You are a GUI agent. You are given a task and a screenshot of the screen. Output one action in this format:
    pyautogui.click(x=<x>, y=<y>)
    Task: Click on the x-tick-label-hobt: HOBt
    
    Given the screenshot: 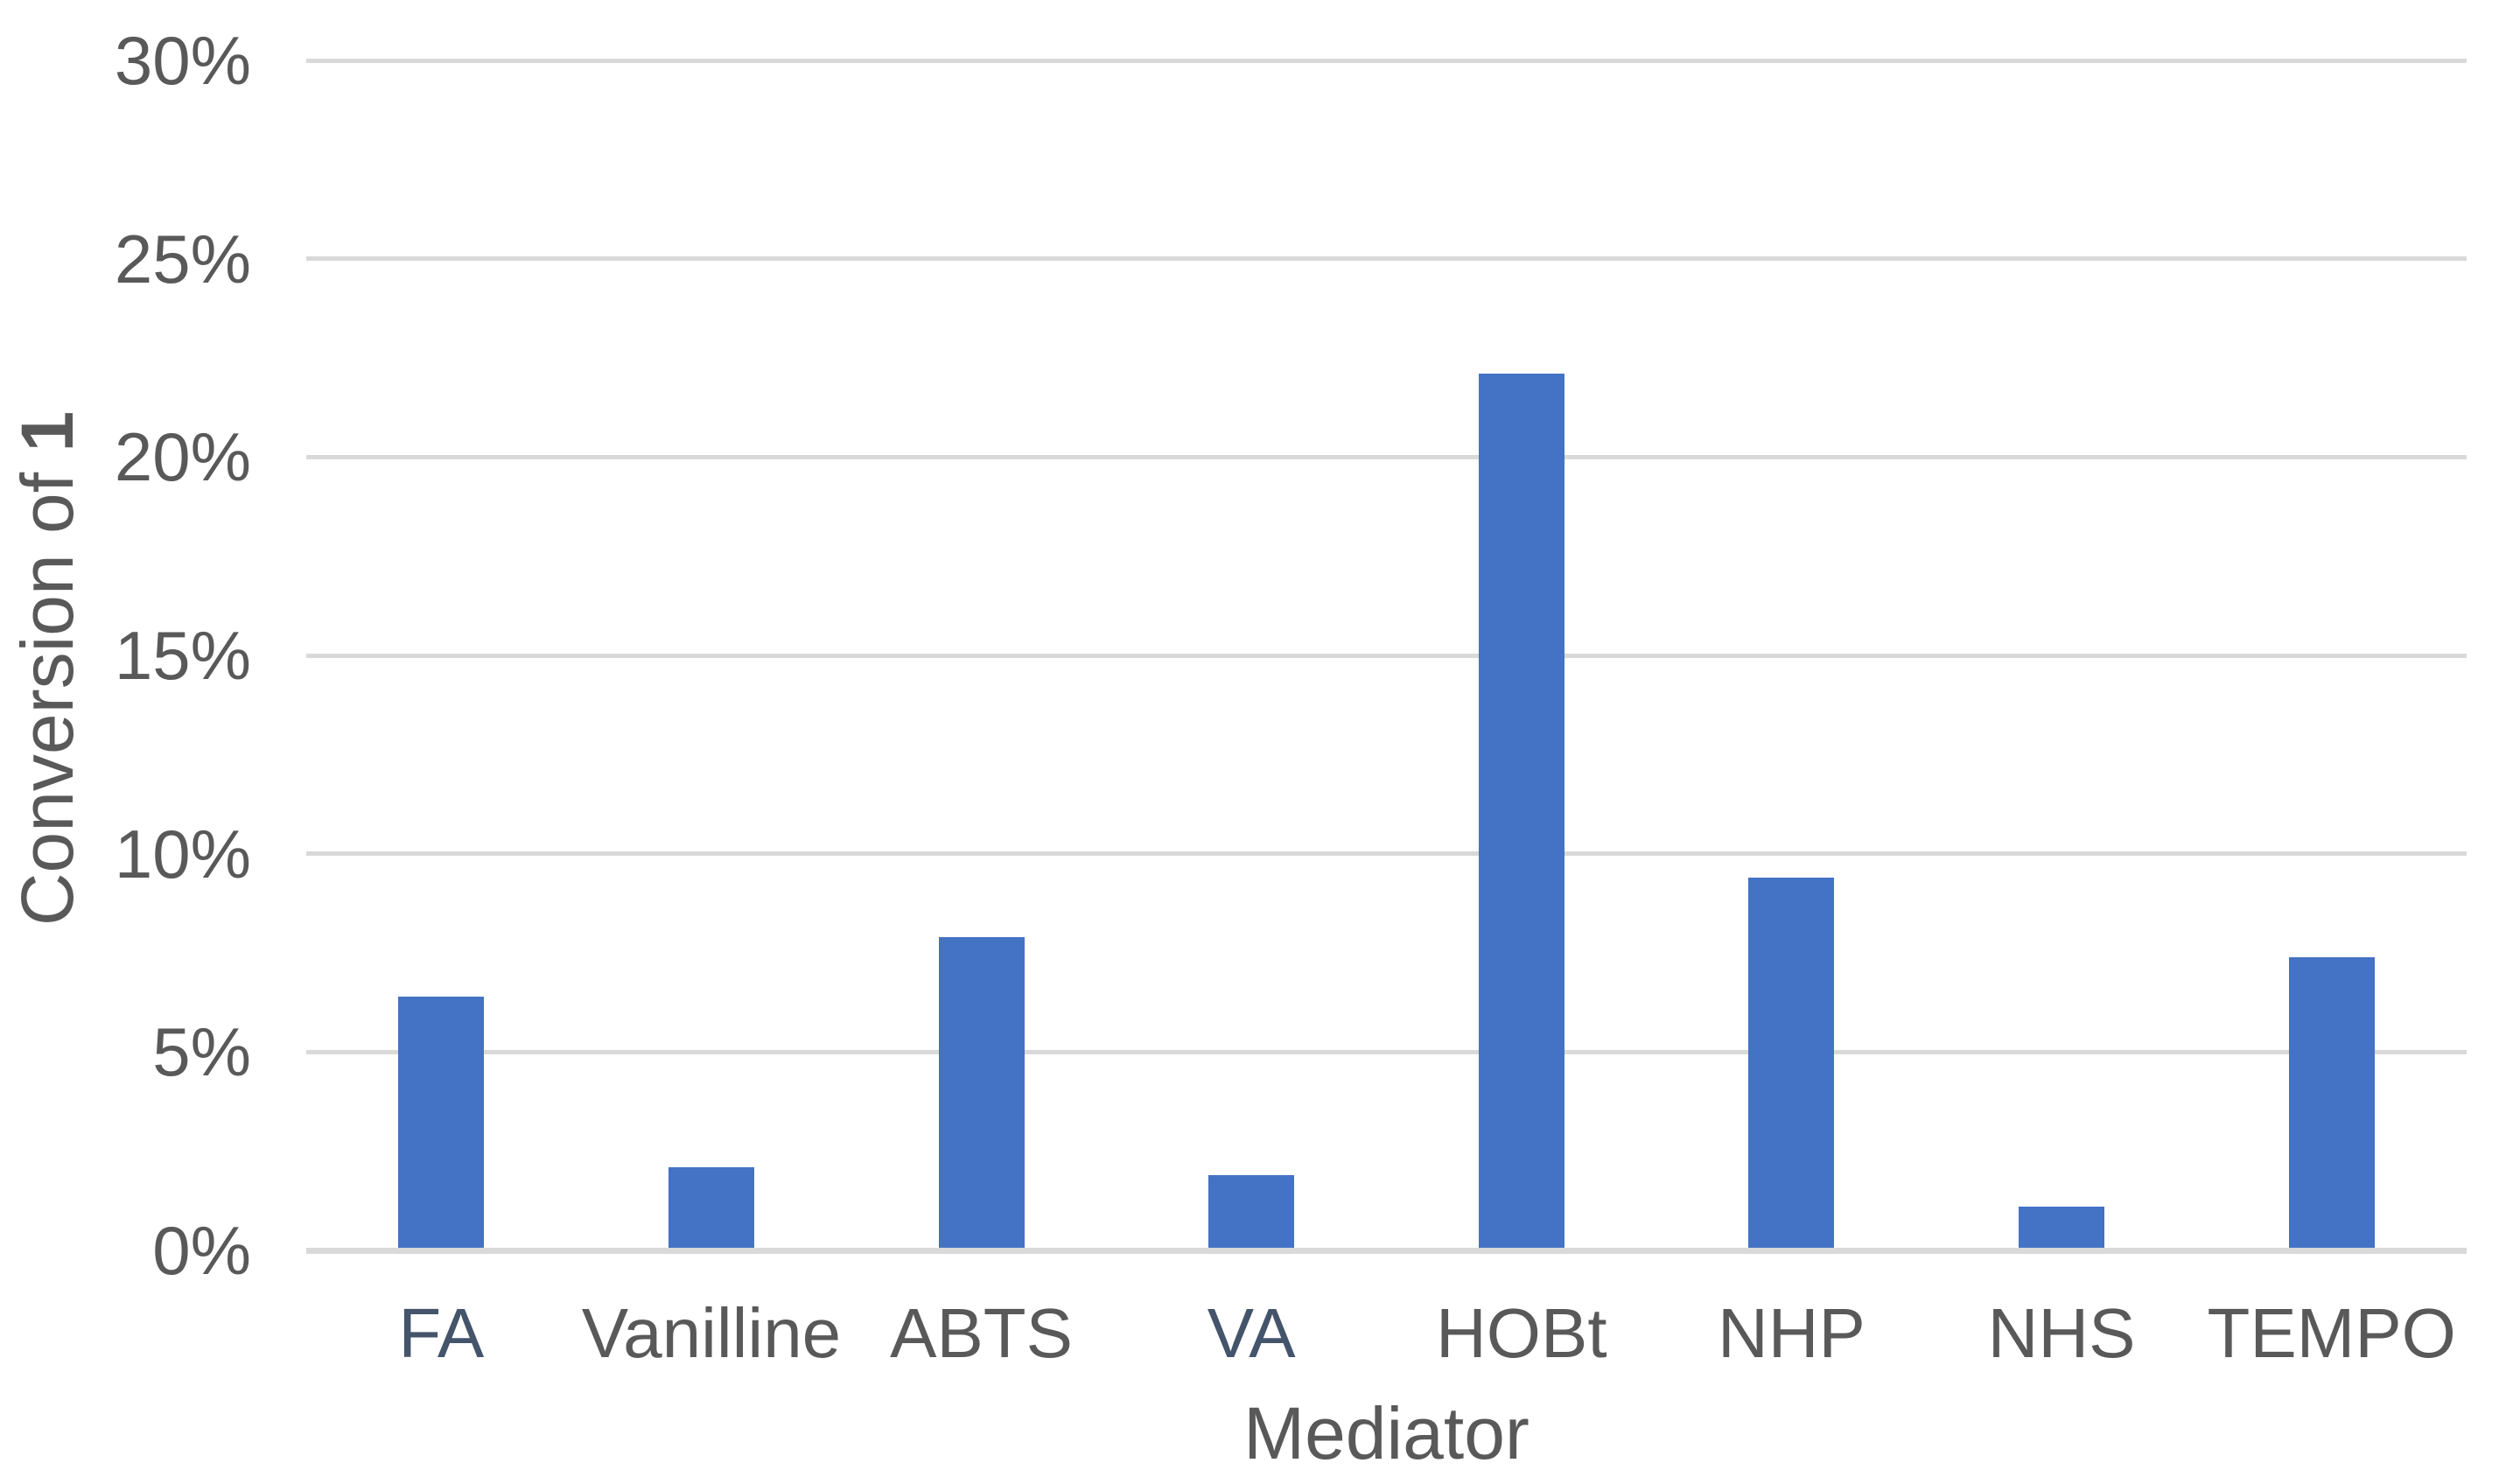 What is the action you would take?
    pyautogui.click(x=1521, y=1333)
    